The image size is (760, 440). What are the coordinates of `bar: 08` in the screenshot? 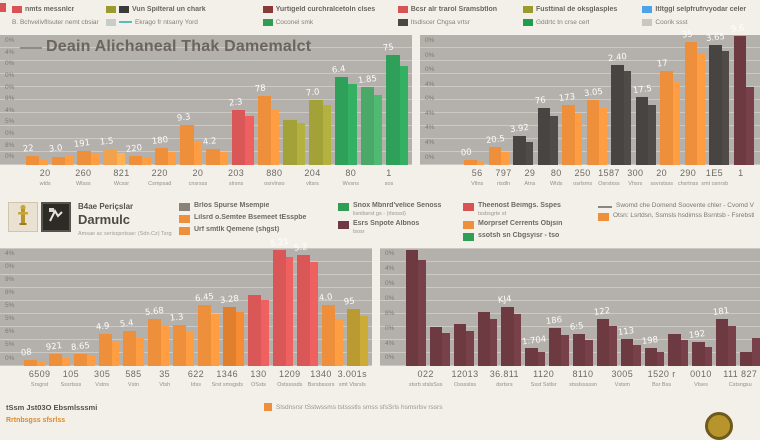 It's located at (32, 307).